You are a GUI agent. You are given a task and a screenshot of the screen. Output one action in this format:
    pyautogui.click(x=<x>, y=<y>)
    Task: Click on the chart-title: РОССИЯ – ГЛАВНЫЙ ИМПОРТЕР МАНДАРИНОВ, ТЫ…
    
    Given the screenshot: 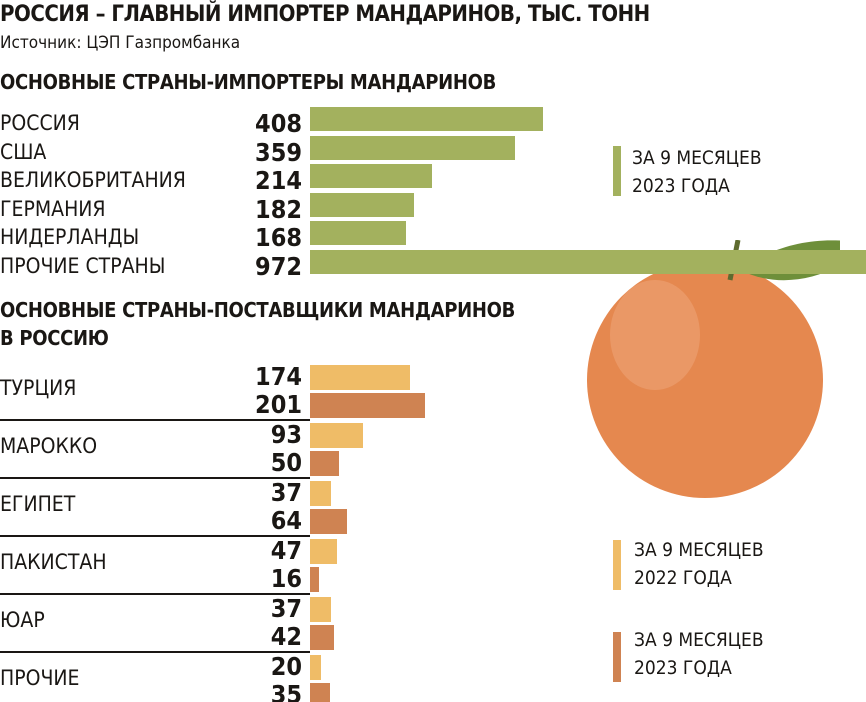 What is the action you would take?
    pyautogui.click(x=325, y=14)
    